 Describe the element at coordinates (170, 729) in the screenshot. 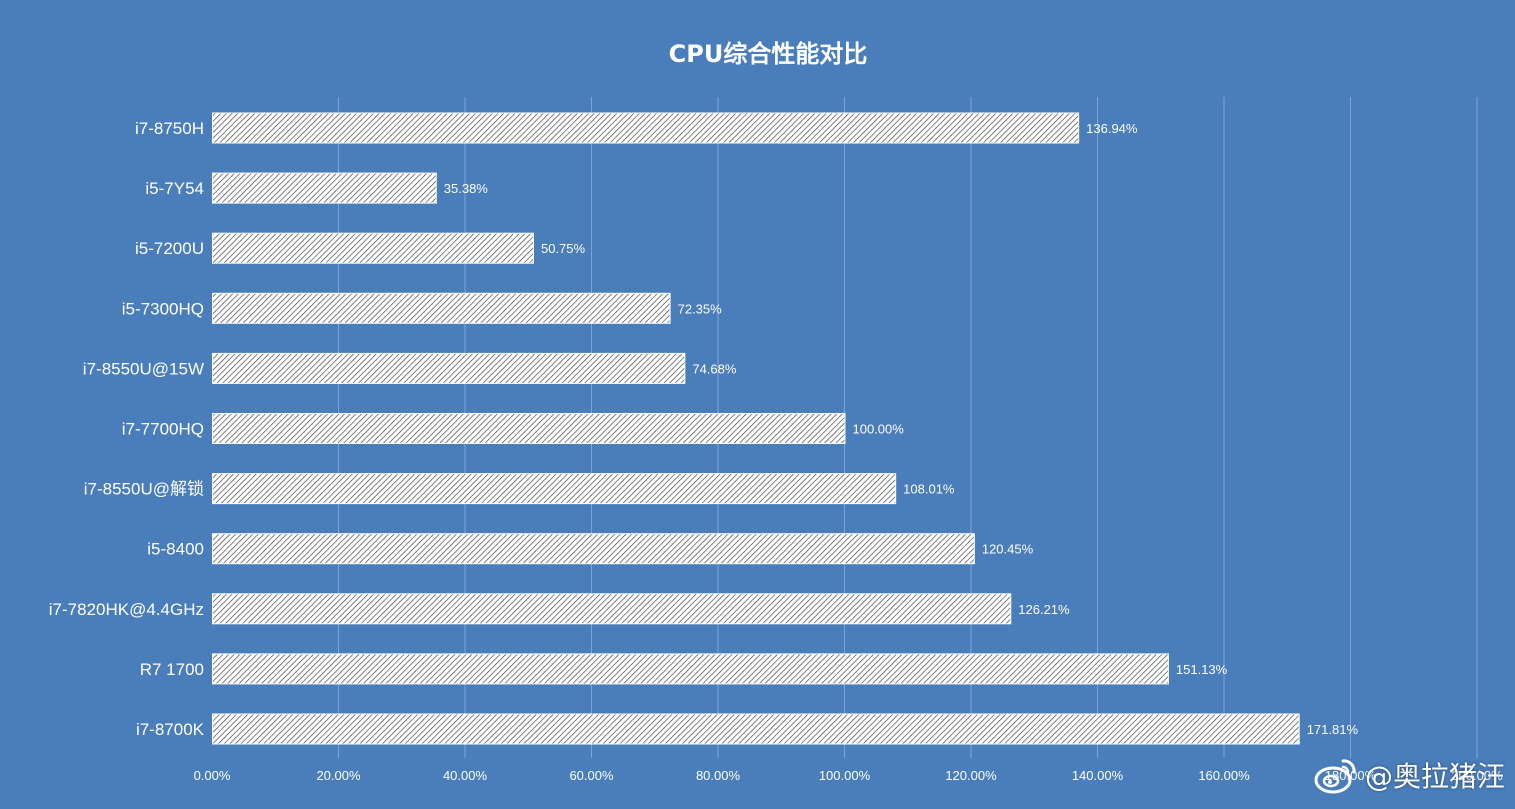

I see `category-label: i7-8700K` at that location.